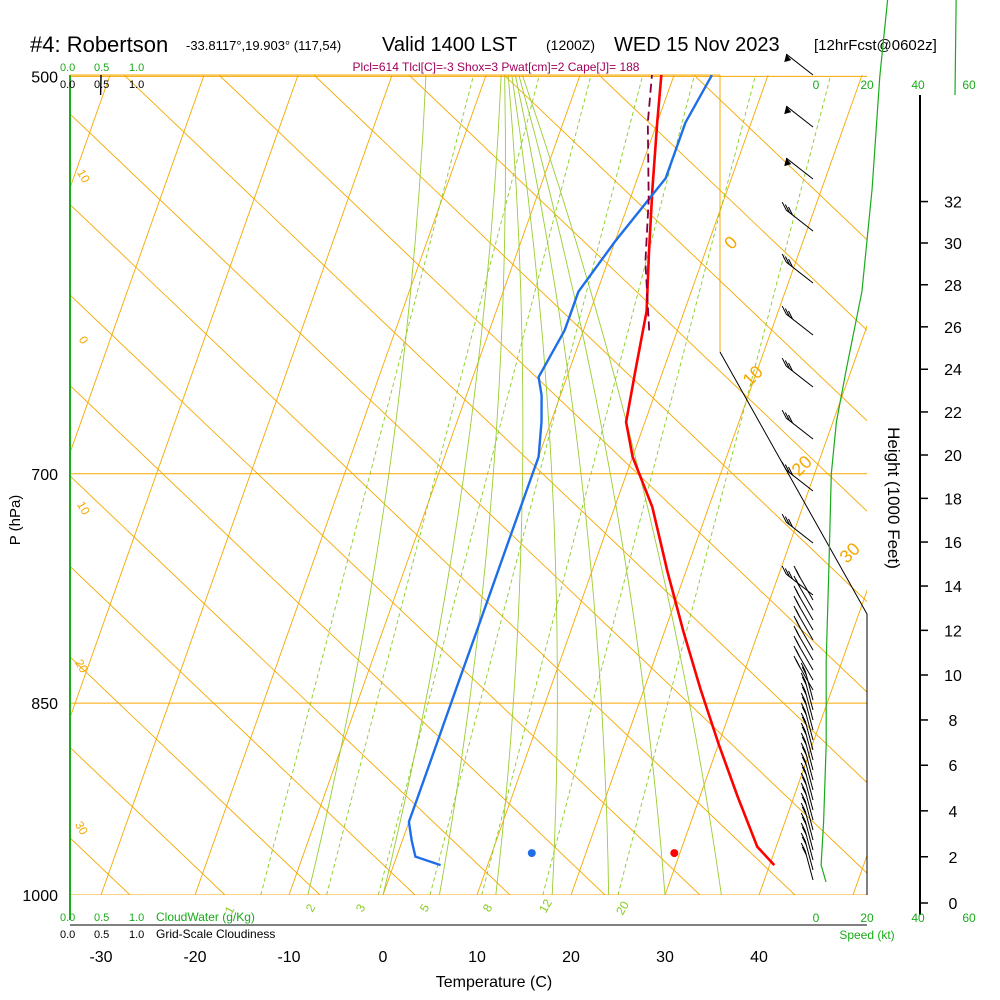 The height and width of the screenshot is (1000, 1000). What do you see at coordinates (816, 918) in the screenshot?
I see `wind-bottom-0: 0` at bounding box center [816, 918].